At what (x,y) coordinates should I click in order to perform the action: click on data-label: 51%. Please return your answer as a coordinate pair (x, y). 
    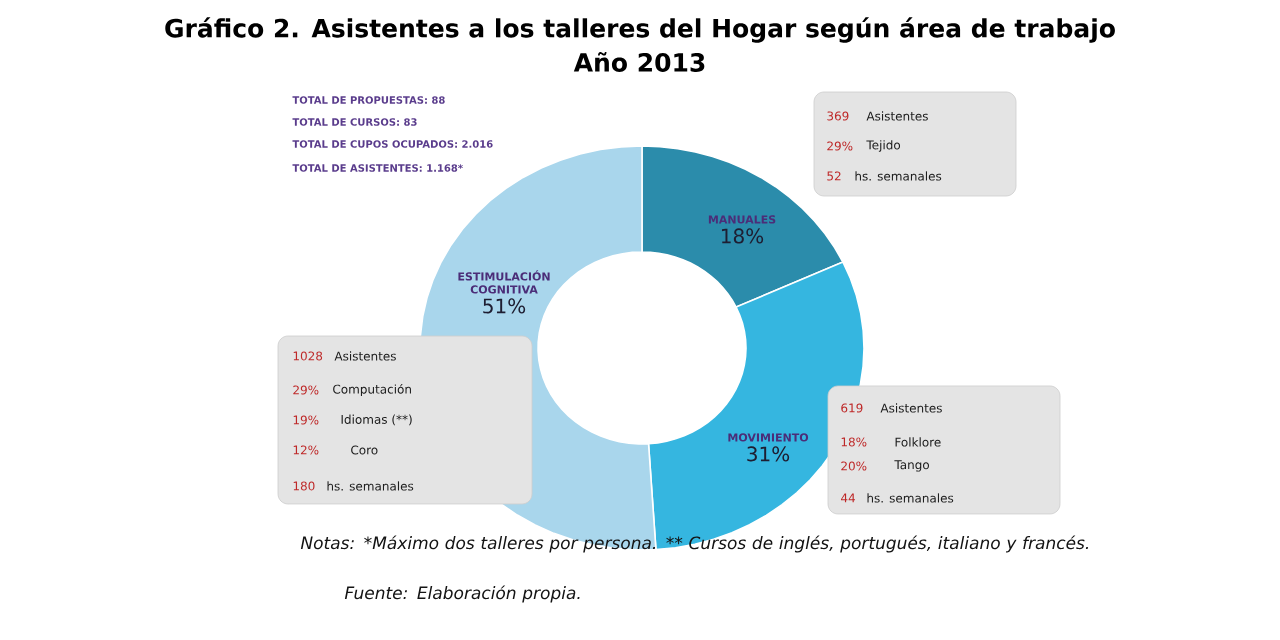
    Looking at the image, I should click on (504, 306).